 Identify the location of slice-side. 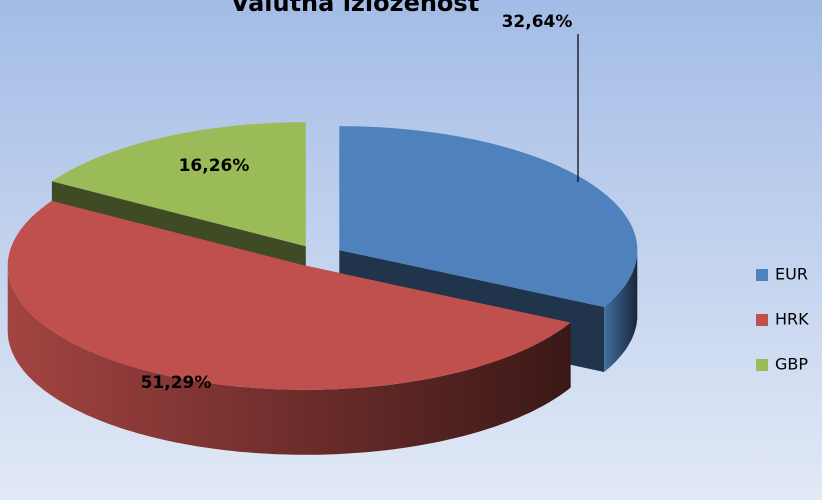
(621, 311).